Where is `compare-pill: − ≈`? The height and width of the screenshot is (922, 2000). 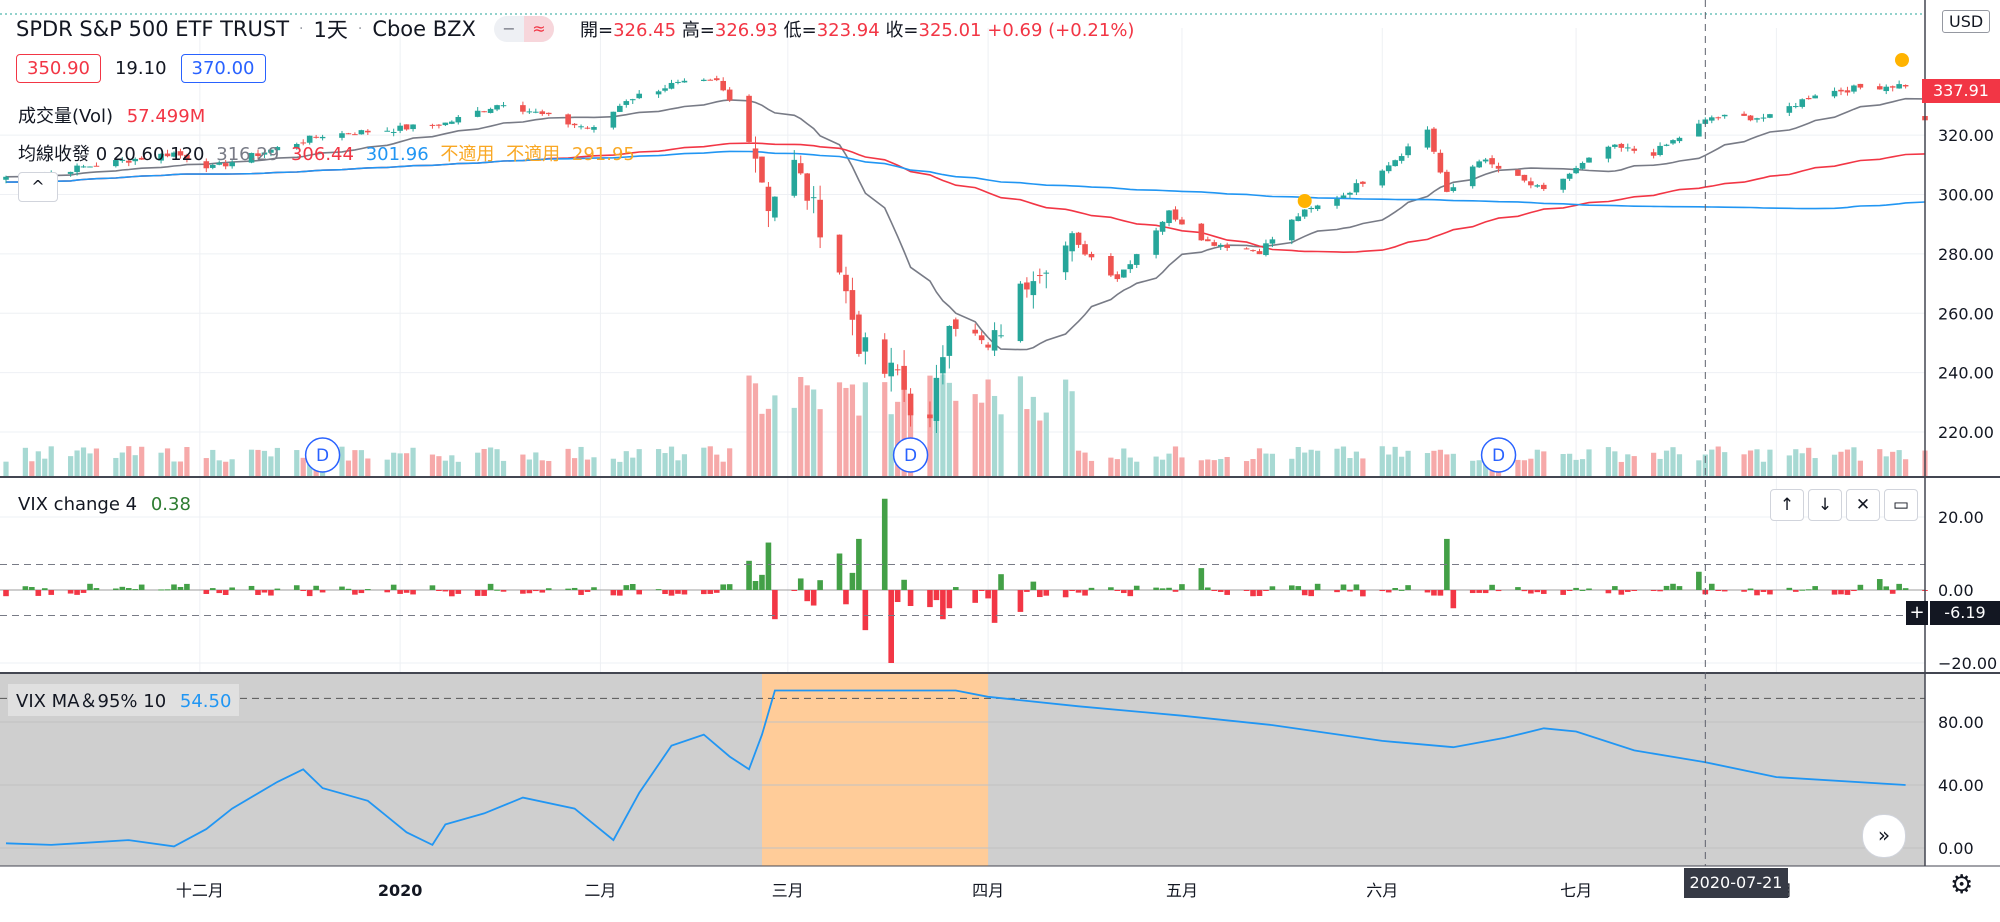 compare-pill: − ≈ is located at coordinates (523, 29).